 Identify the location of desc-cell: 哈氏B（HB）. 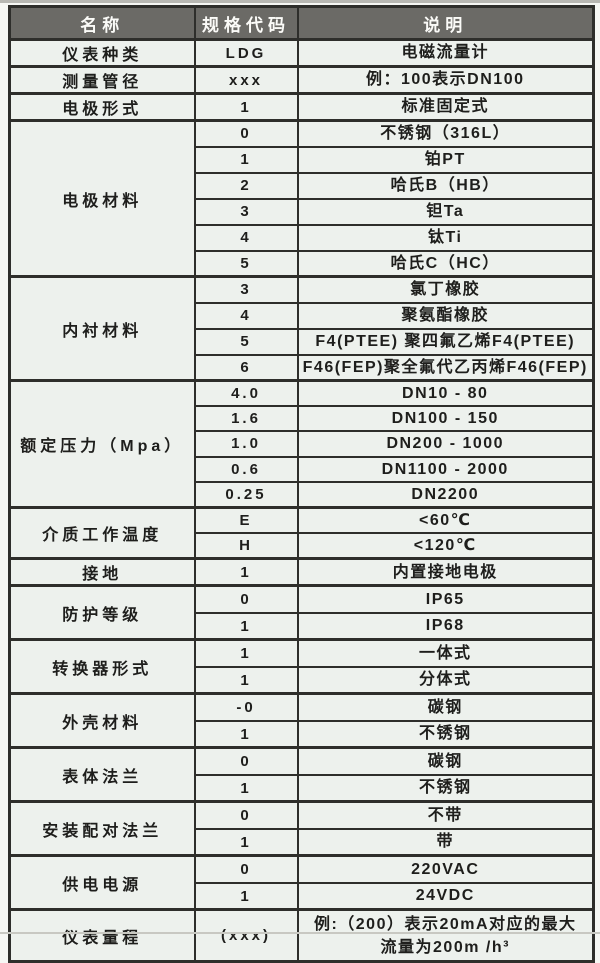
(445, 185).